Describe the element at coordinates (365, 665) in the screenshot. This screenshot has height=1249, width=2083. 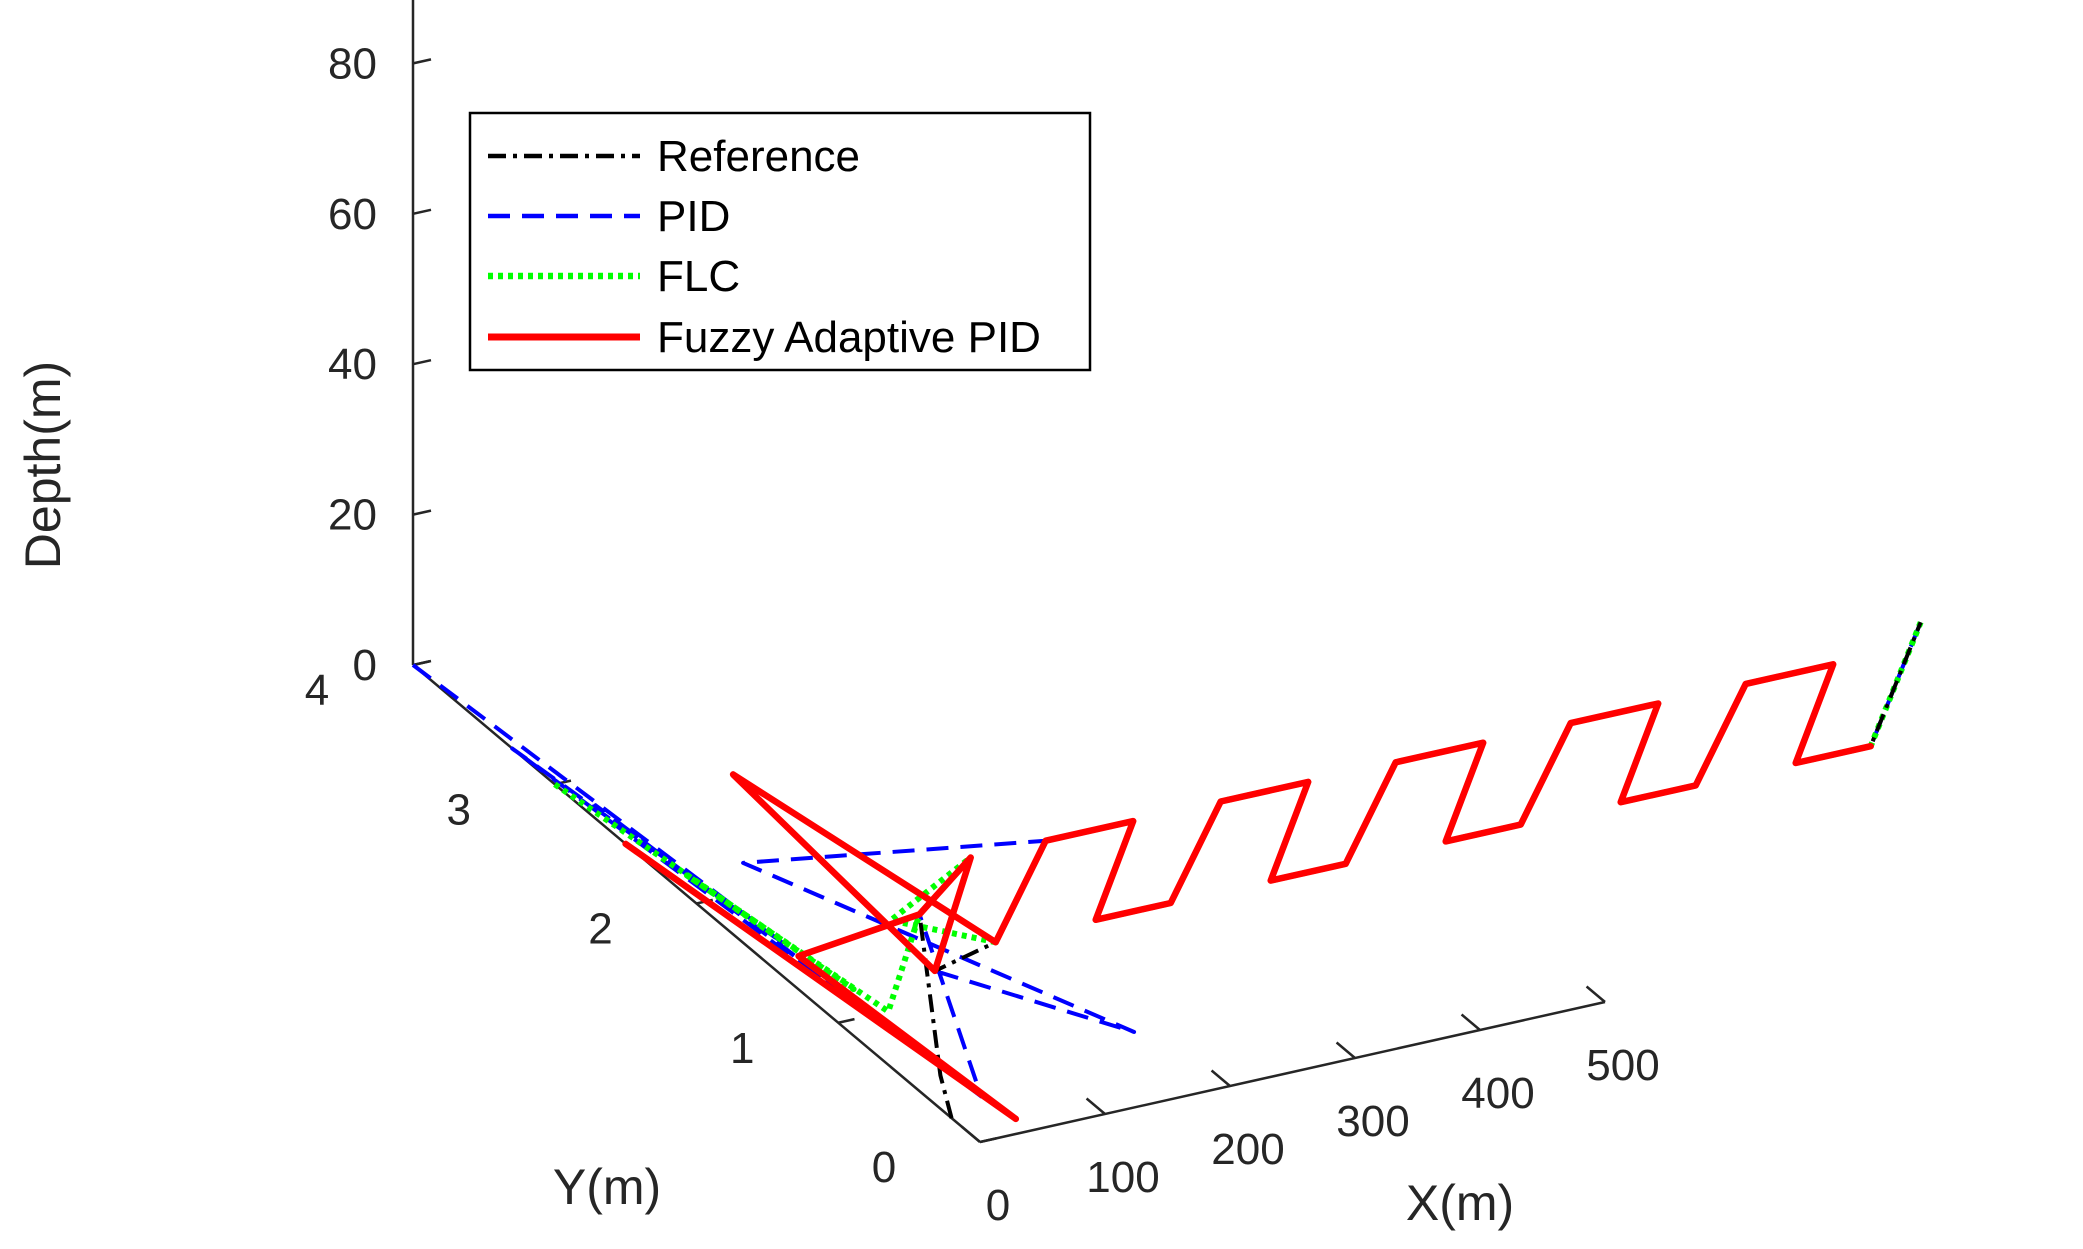
I see `z-tick-label: 0` at that location.